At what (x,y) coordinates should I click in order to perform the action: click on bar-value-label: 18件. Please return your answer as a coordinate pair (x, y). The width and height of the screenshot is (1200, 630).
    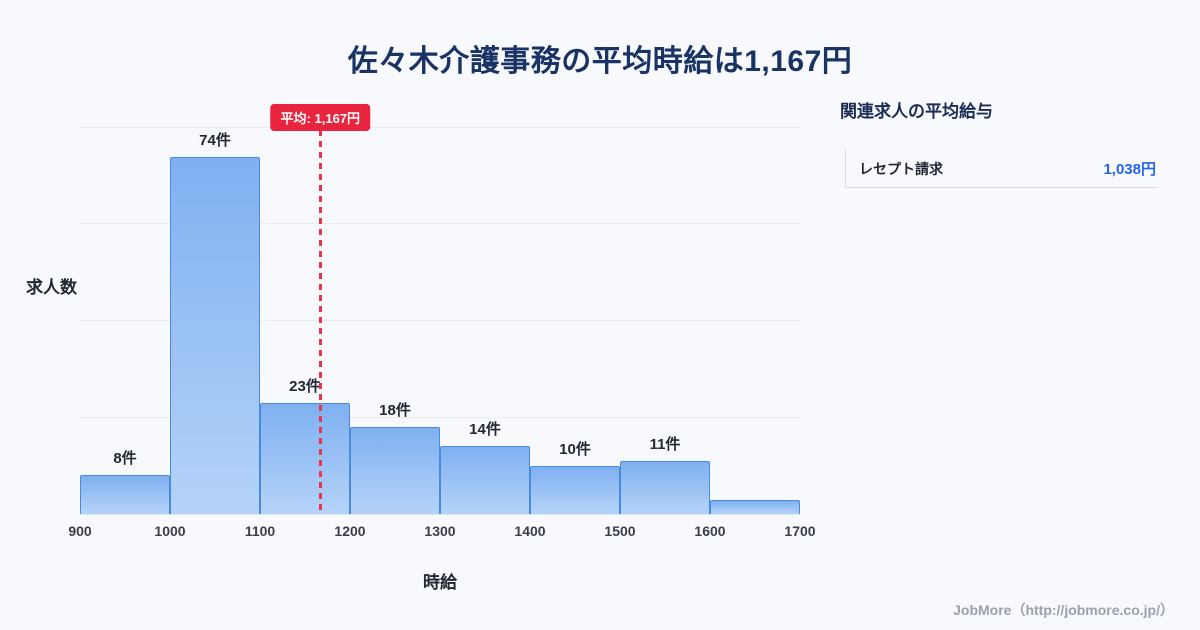
    Looking at the image, I should click on (395, 411).